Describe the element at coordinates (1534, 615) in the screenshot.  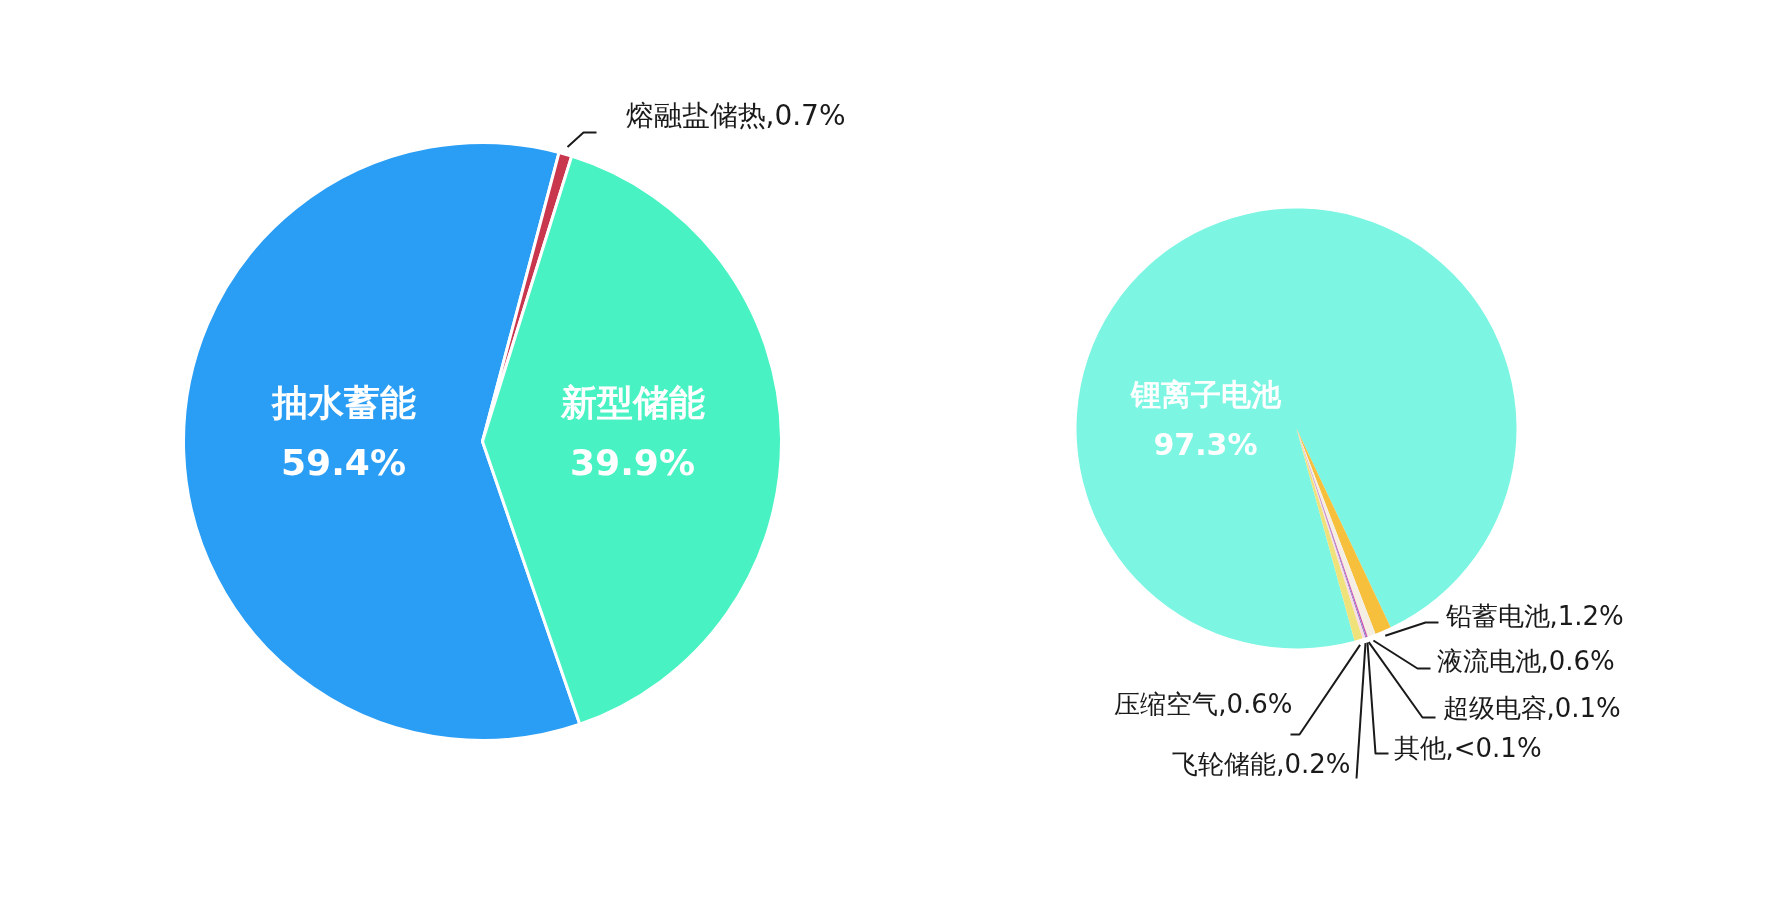
I see `slice-label: 铅蓄电池,1.2%` at that location.